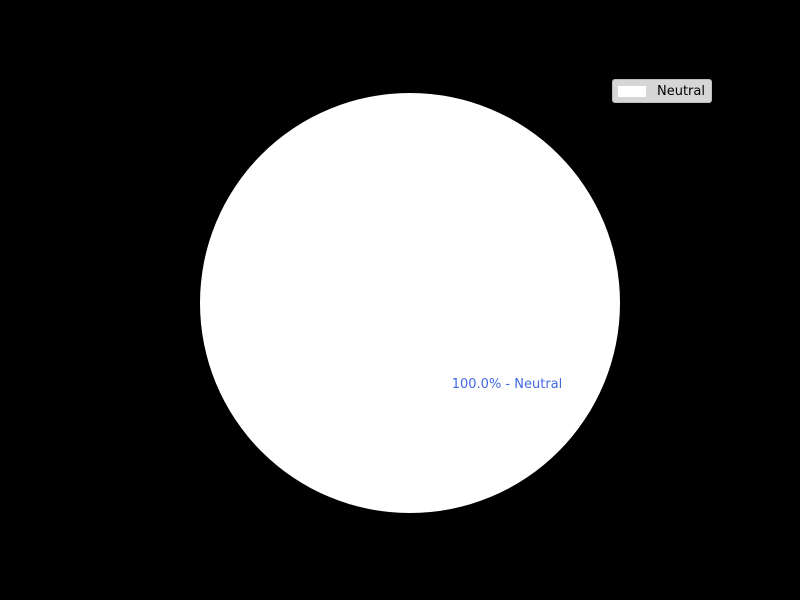 The height and width of the screenshot is (600, 800). Describe the element at coordinates (681, 91) in the screenshot. I see `legend-label-neutral: Neutral` at that location.